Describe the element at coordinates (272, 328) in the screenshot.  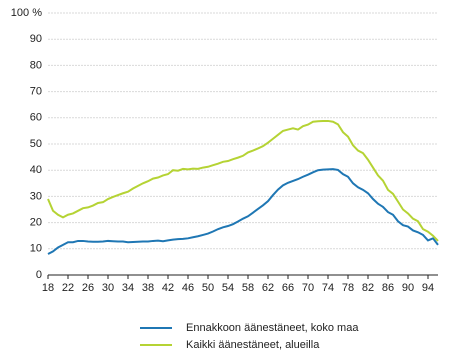
I see `legend-label: Ennakkoon äänestäneet, koko maa` at that location.